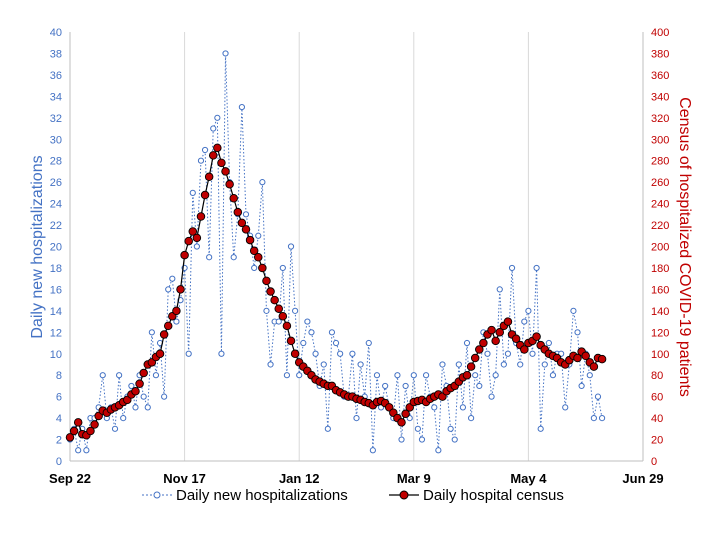  Describe the element at coordinates (660, 248) in the screenshot. I see `y-right-tick-label: 200` at that location.